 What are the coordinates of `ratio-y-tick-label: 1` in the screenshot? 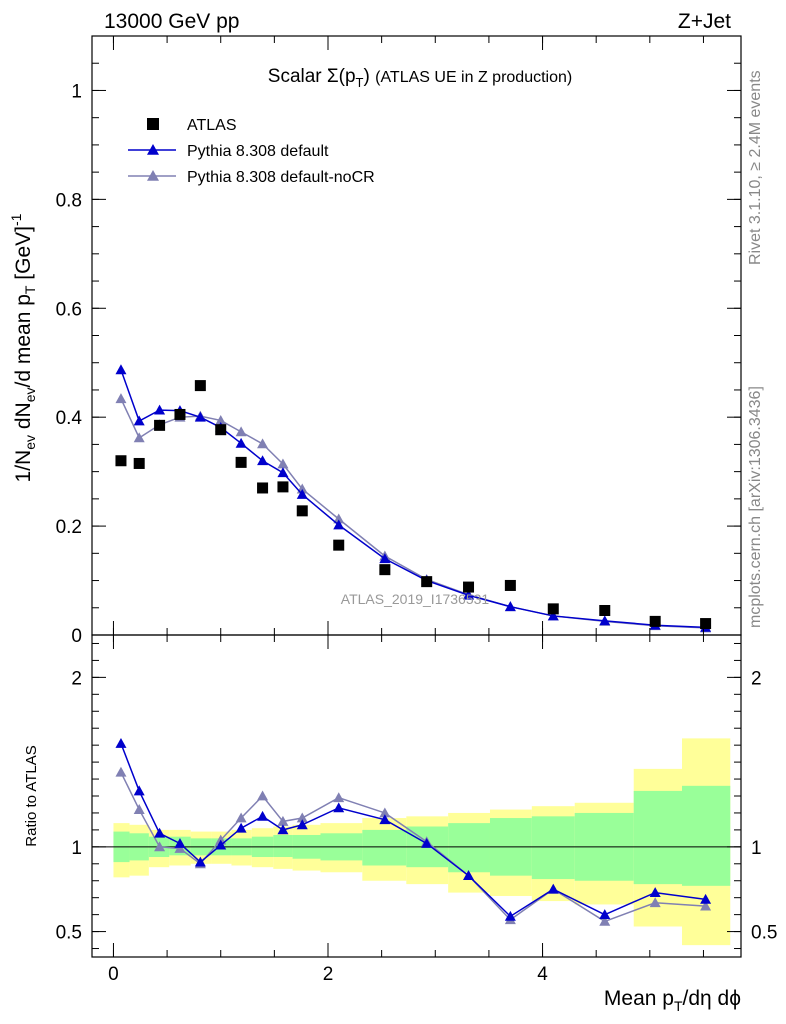 It's located at (76, 848).